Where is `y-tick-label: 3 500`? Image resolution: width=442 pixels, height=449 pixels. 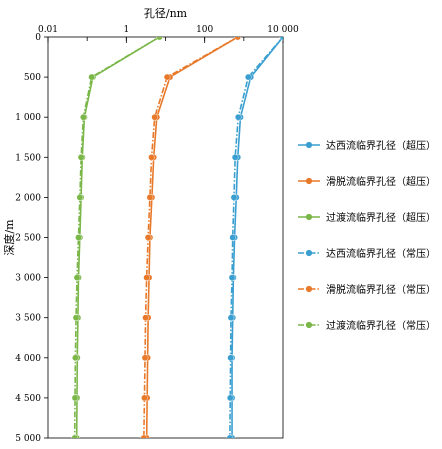 y-tick-label: 3 500 is located at coordinates (28, 319).